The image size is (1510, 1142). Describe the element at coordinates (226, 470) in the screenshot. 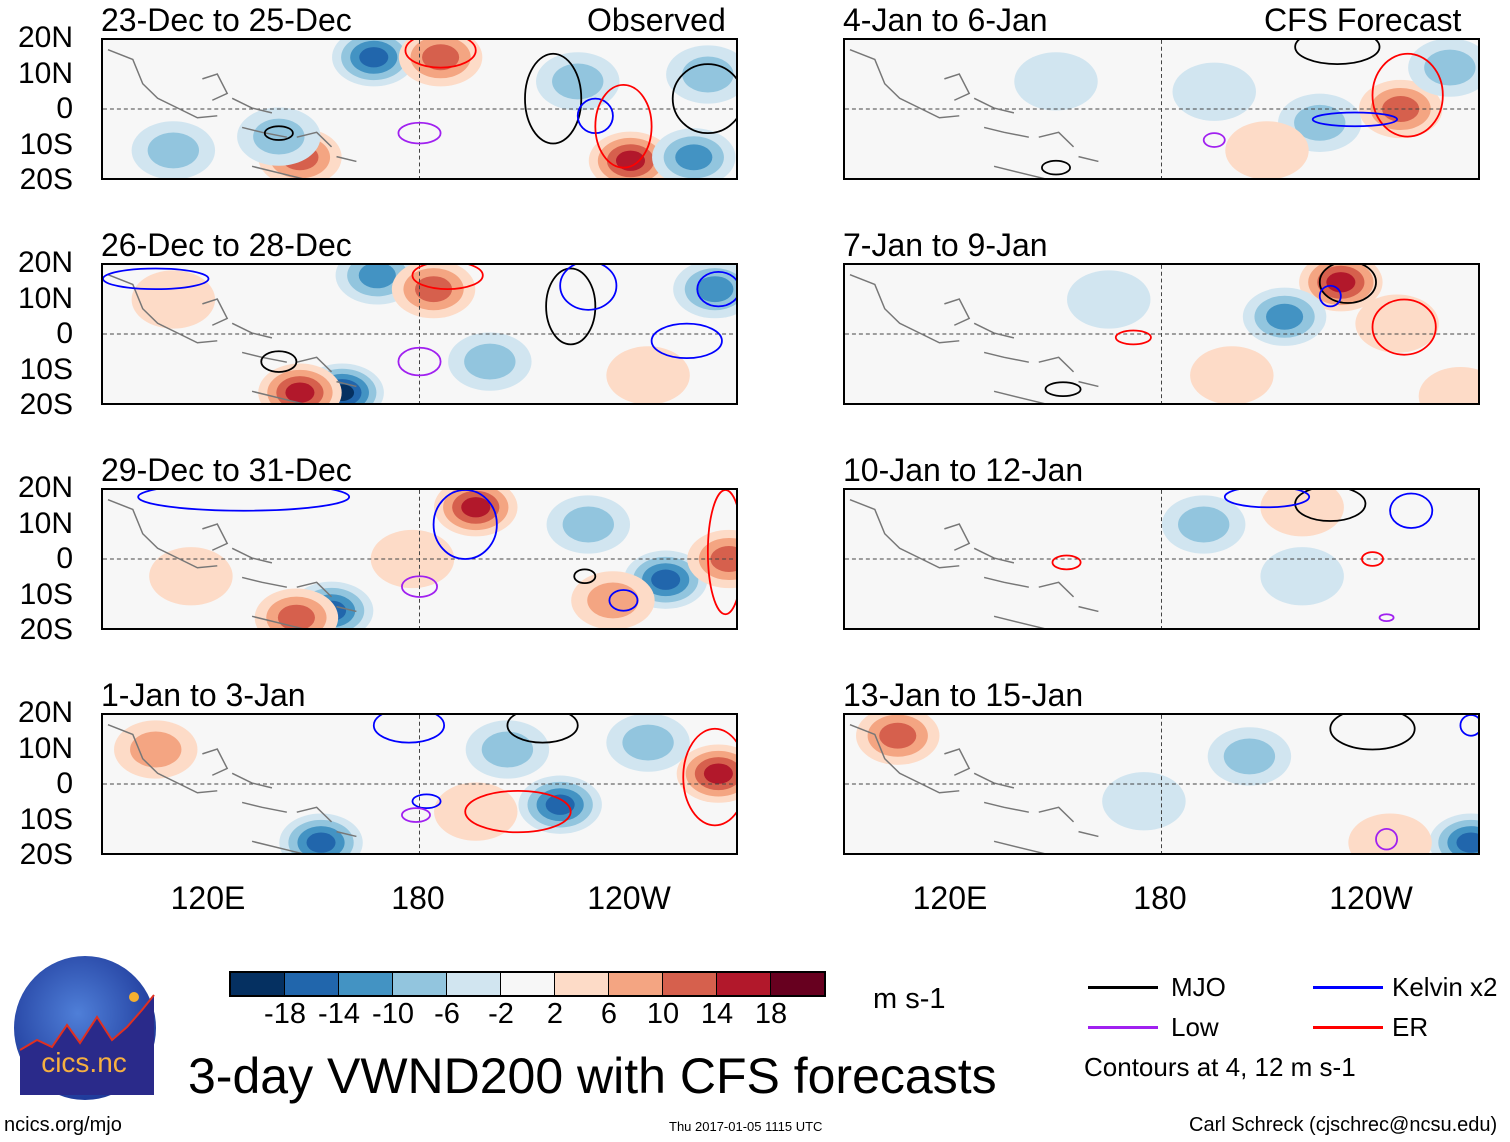

I see `panel-title: 29-Dec to 31-Dec` at that location.